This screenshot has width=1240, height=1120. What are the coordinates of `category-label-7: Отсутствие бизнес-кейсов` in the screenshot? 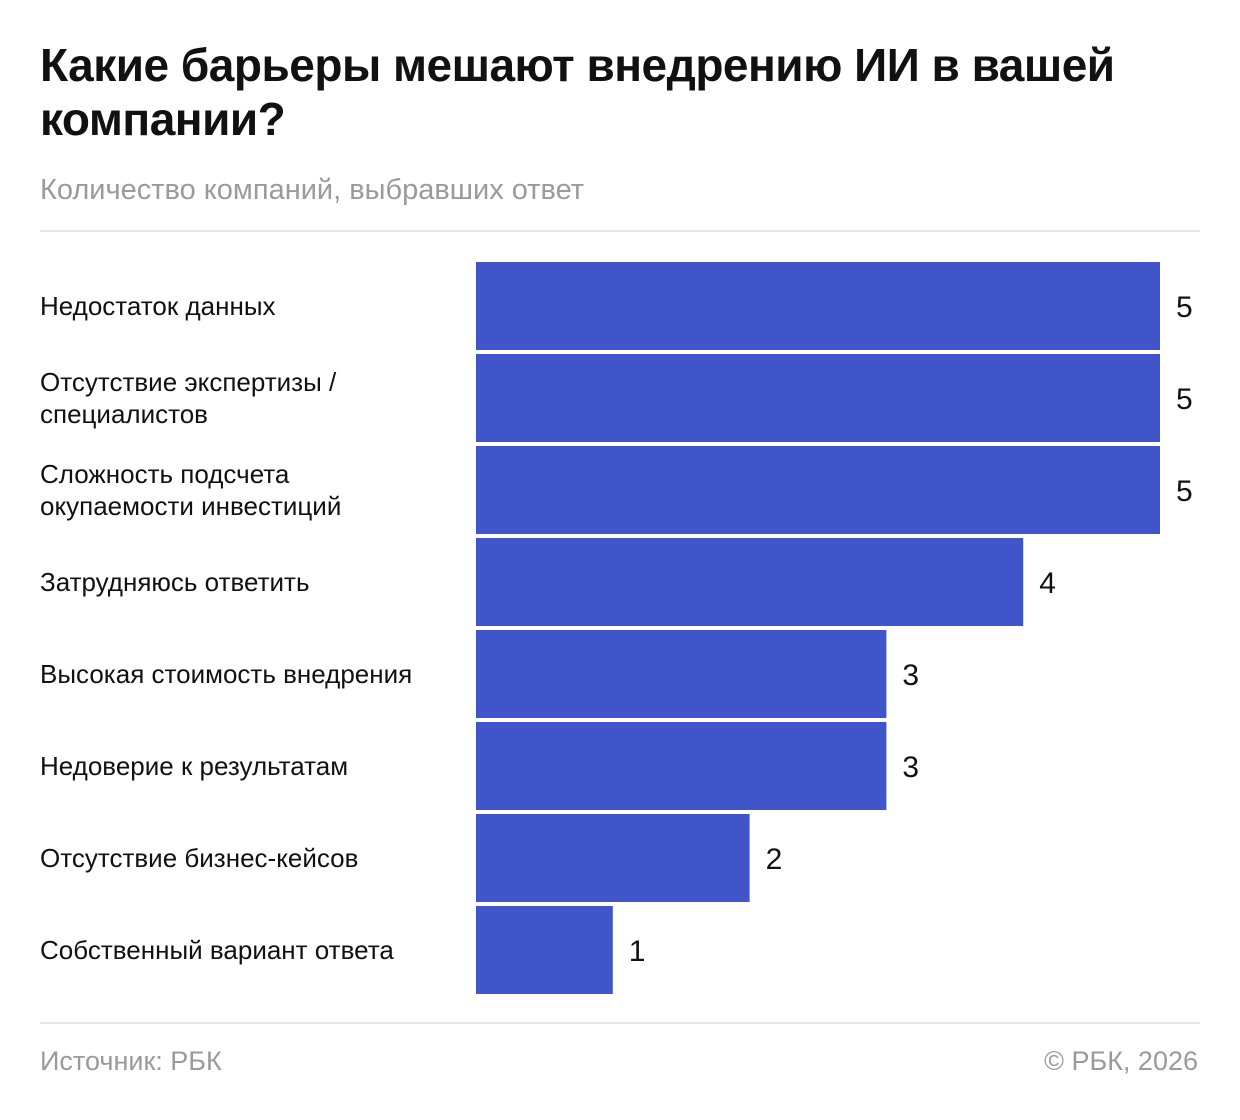 It's located at (199, 858).